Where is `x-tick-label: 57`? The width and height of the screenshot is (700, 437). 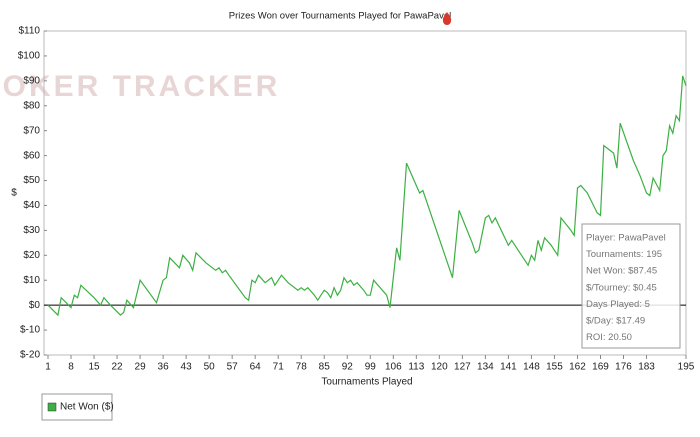
x-tick-label: 57 is located at coordinates (233, 367).